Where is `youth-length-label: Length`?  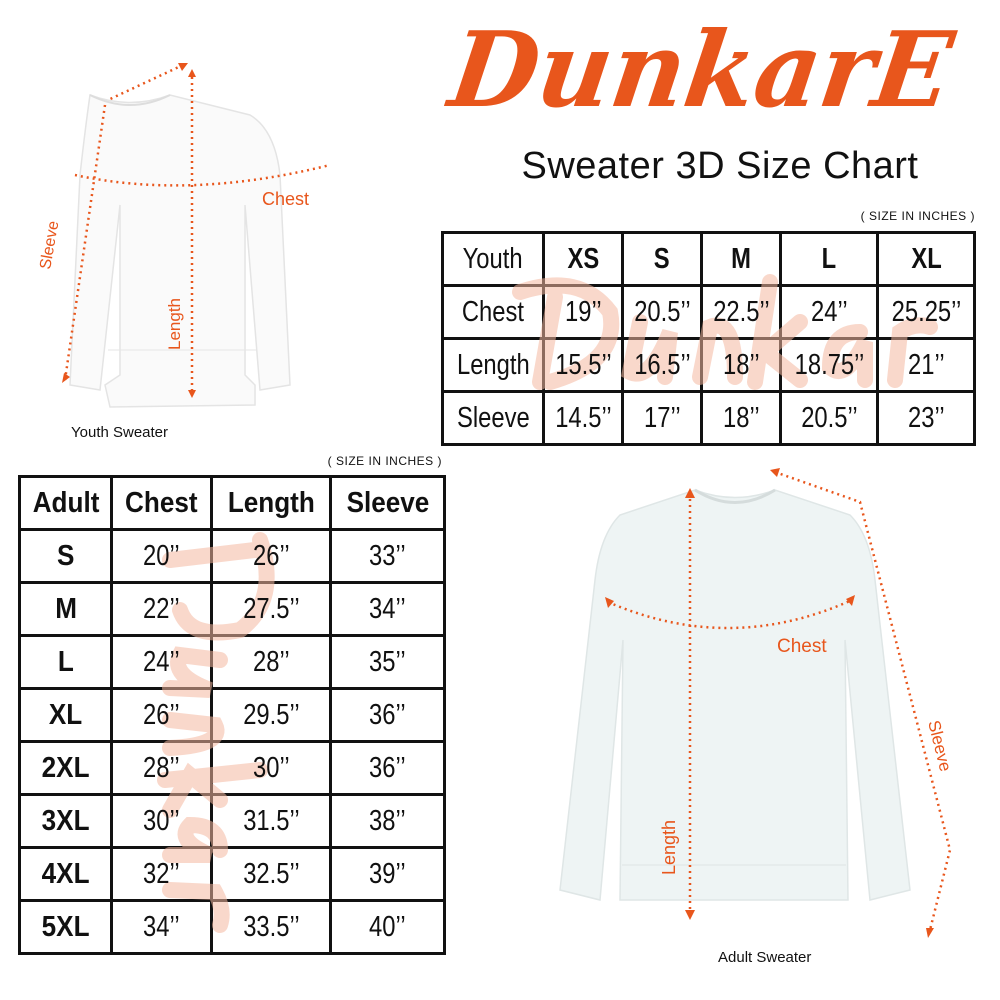
youth-length-label: Length is located at coordinates (174, 324).